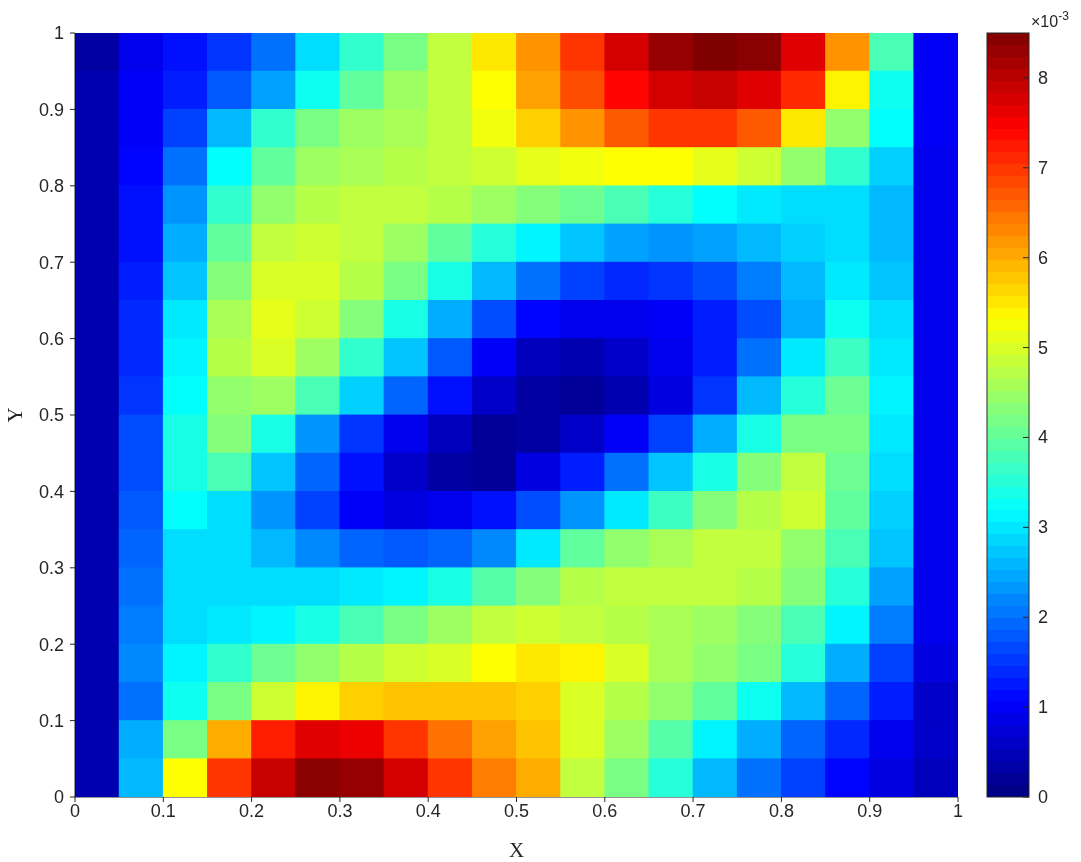 This screenshot has width=1081, height=862. I want to click on color-bar-label: 7, so click(1043, 167).